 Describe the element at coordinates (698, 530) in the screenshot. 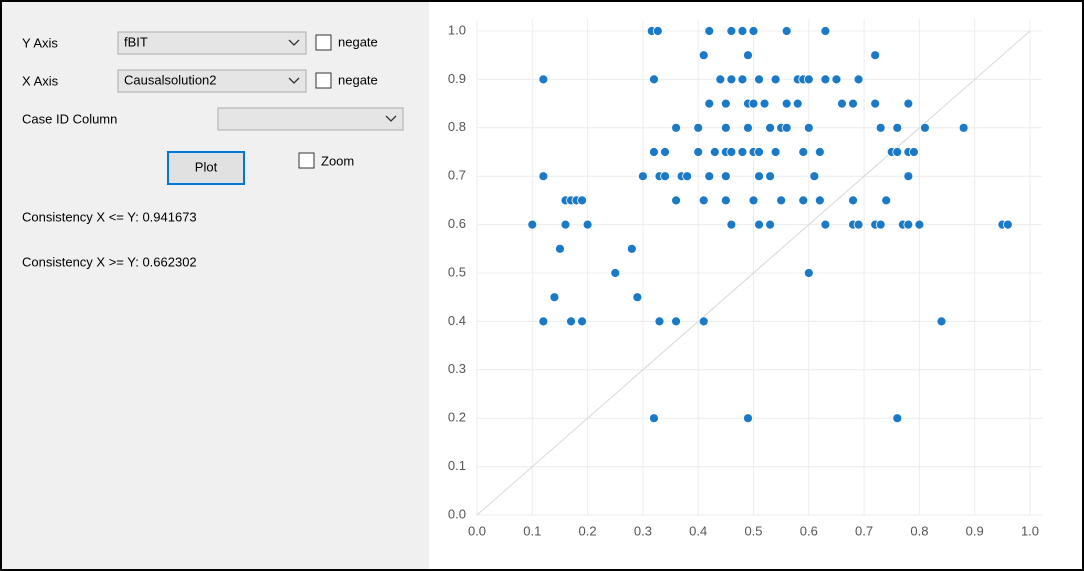

I see `x-tick-label: 0.4` at that location.